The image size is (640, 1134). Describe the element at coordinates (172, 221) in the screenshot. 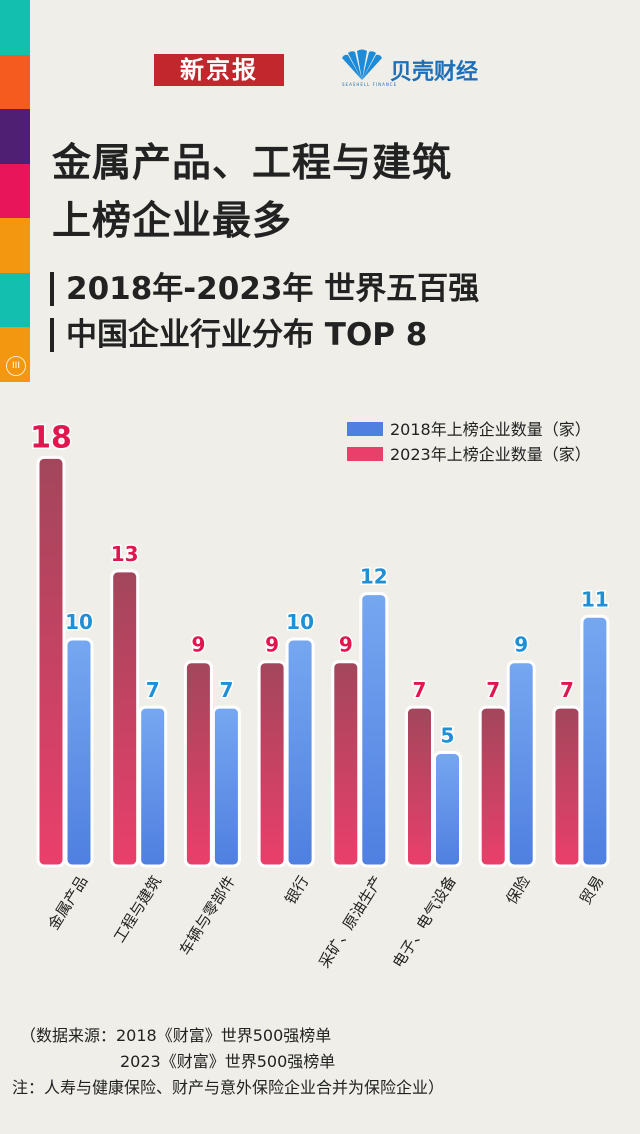

I see `page-title-line2: 上榜企业最多` at that location.